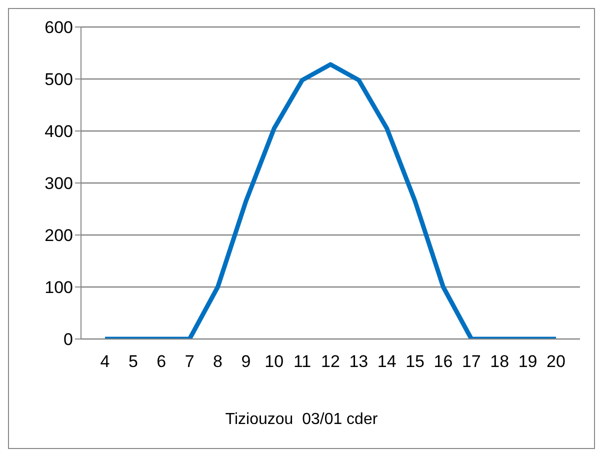  I want to click on x-tick-label: 5, so click(133, 362).